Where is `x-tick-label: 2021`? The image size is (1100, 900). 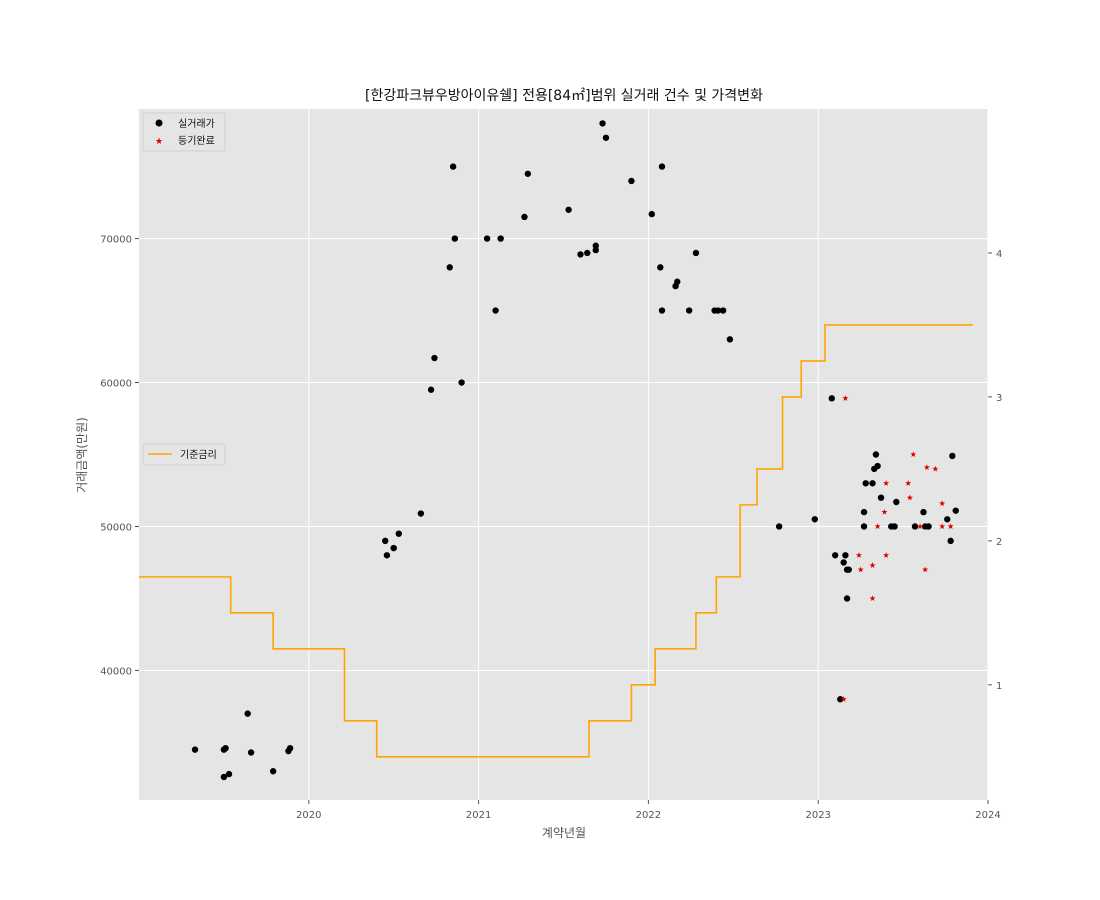 x-tick-label: 2021 is located at coordinates (478, 815).